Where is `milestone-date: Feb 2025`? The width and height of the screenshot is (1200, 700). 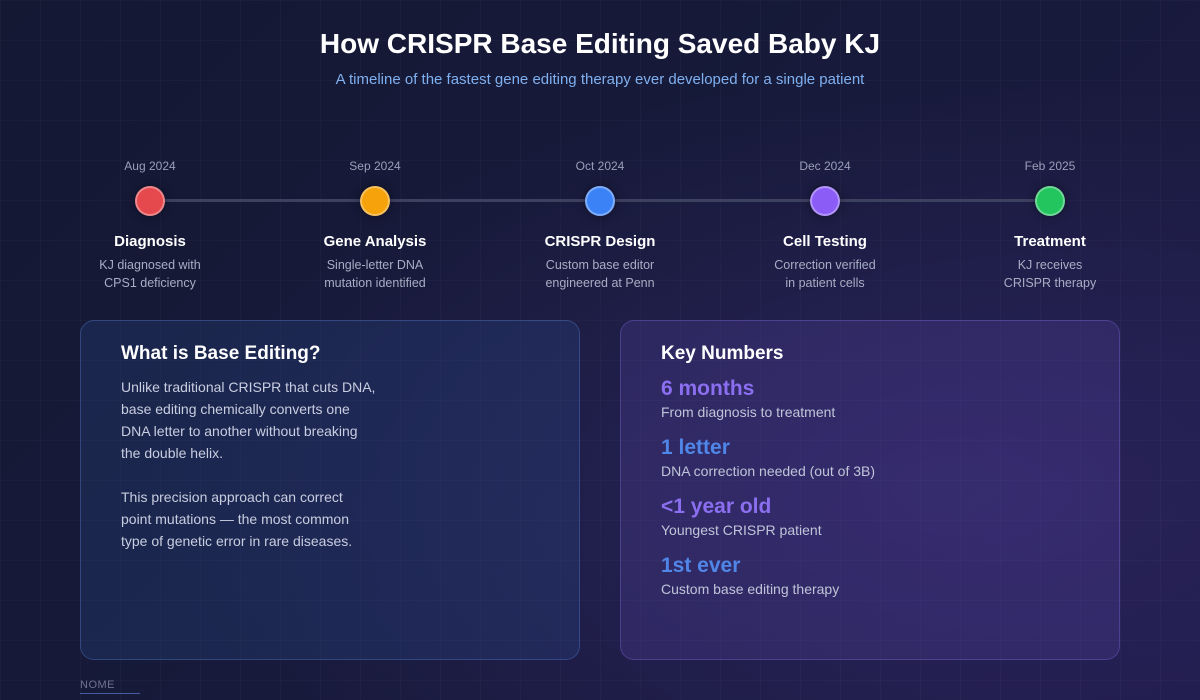
milestone-date: Feb 2025 is located at coordinates (1050, 166).